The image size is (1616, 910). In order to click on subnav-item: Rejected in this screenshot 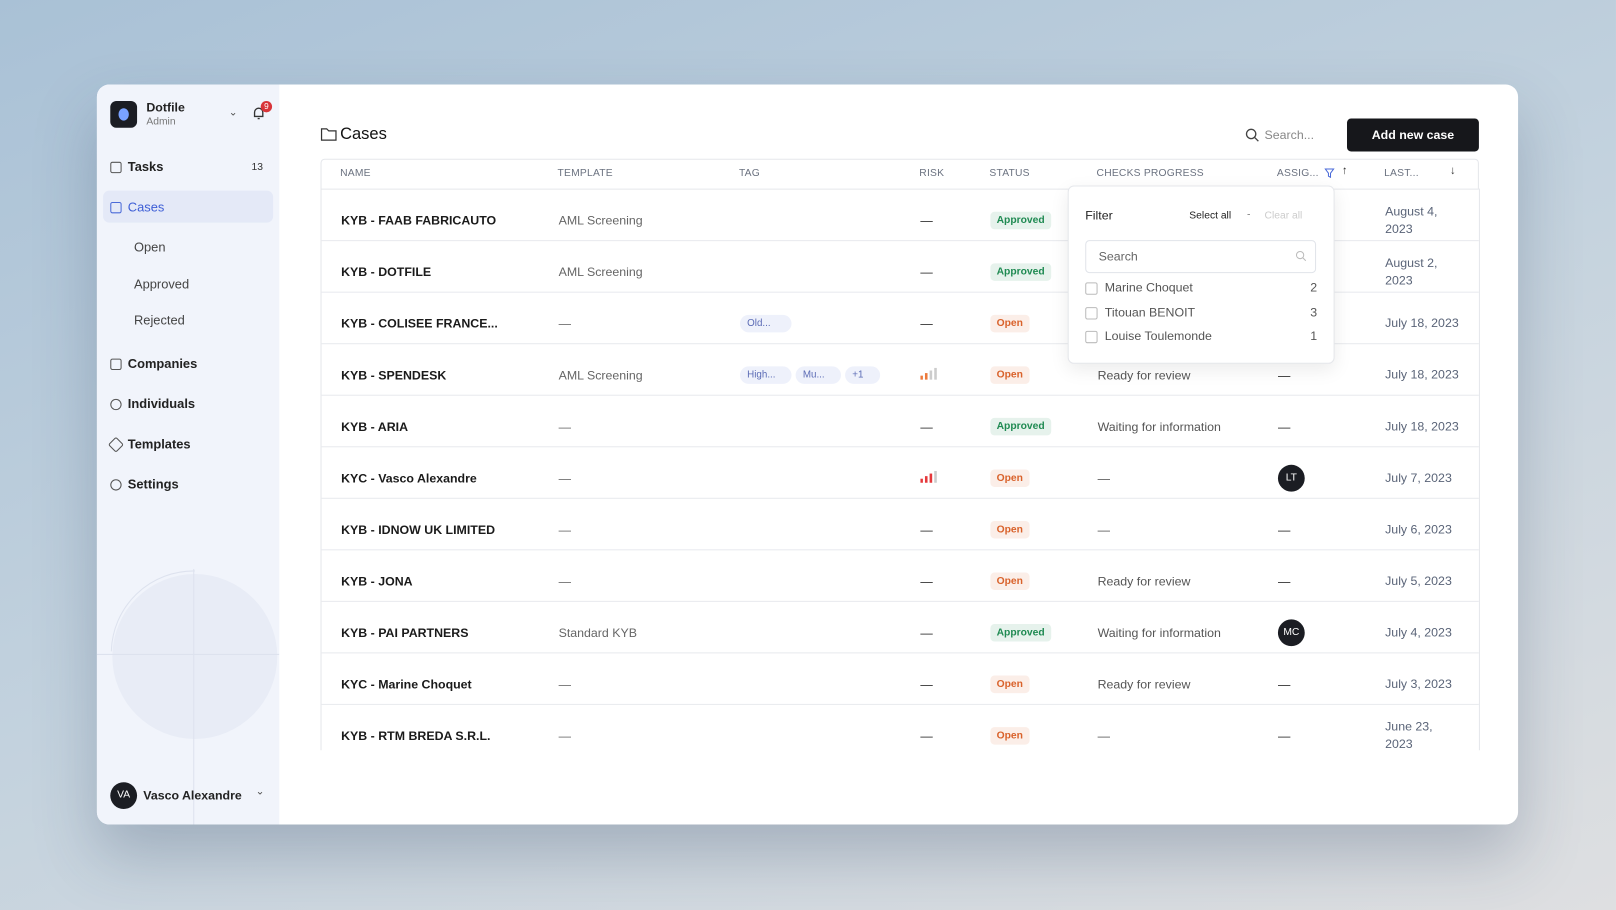, I will do `click(159, 320)`.